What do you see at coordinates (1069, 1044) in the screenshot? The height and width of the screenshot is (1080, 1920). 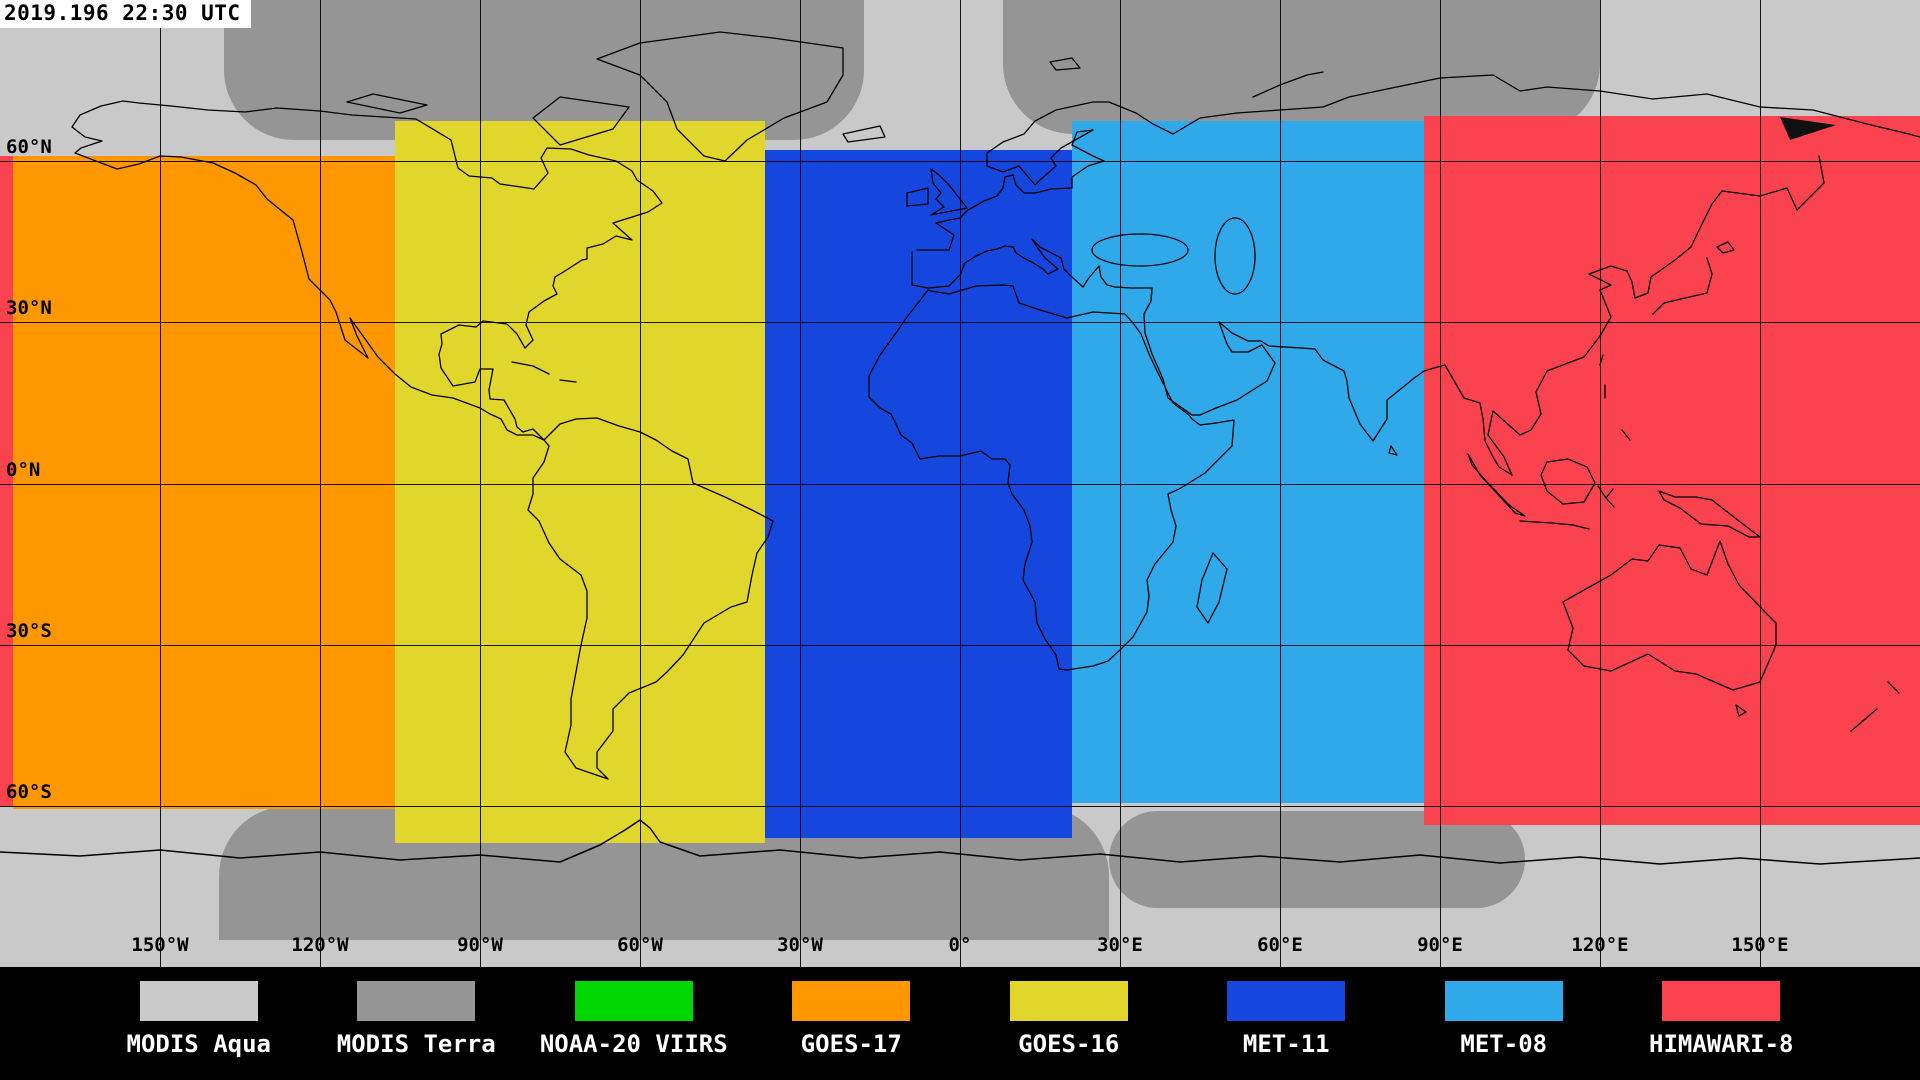 I see `legend-label: GOES-16` at bounding box center [1069, 1044].